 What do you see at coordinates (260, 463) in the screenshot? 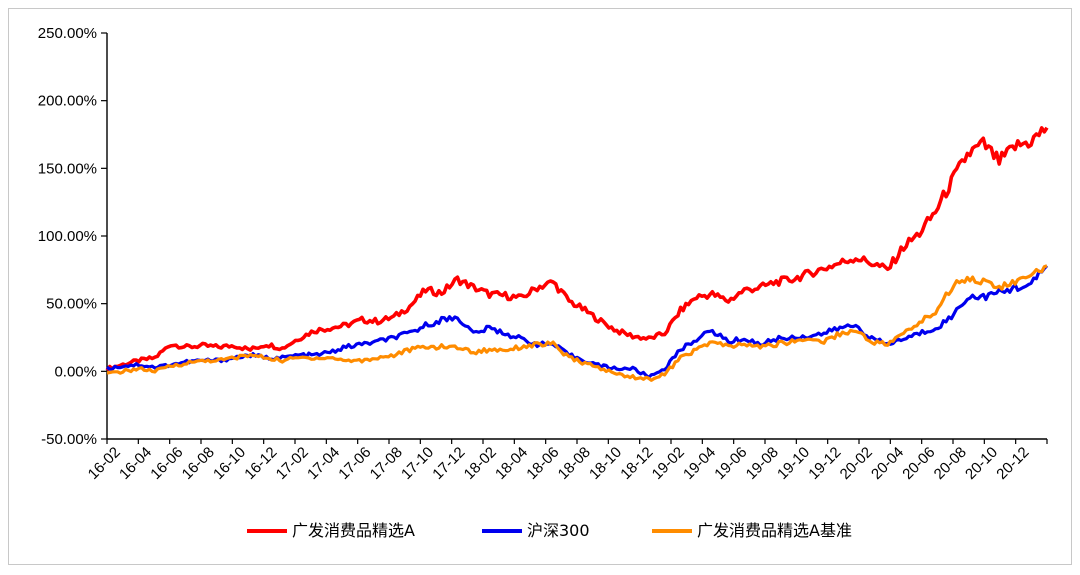
I see `x-tick-label: 16-12` at bounding box center [260, 463].